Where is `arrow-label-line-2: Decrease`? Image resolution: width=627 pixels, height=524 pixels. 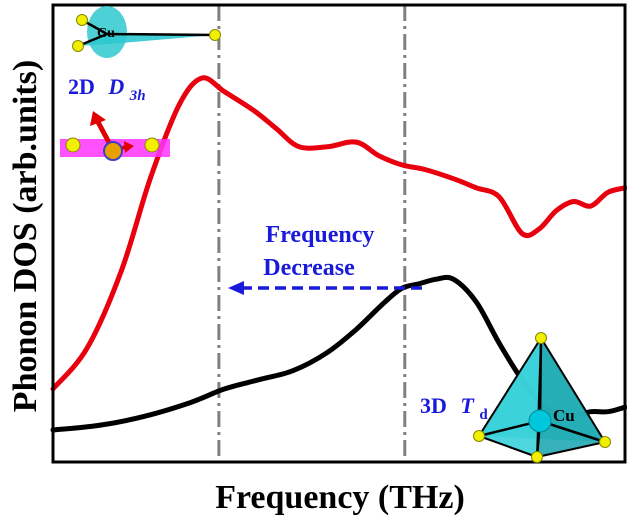
arrow-label-line-2: Decrease is located at coordinates (309, 268).